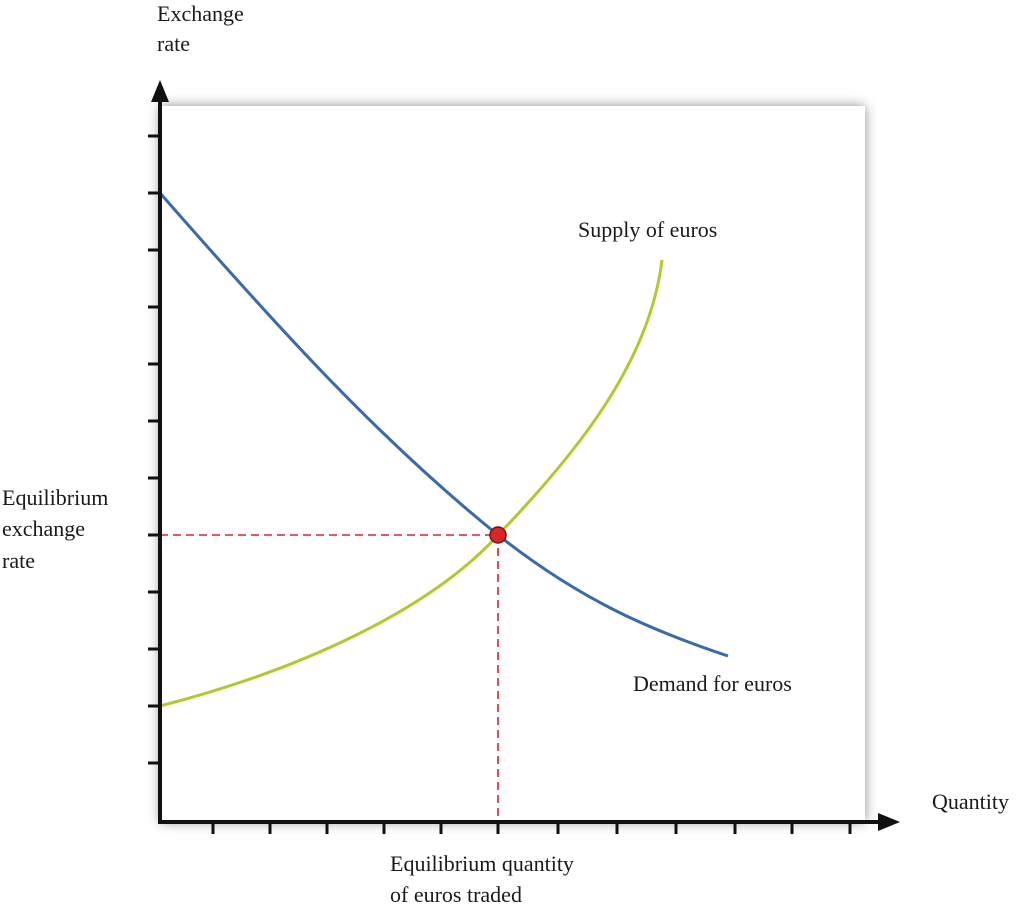 The image size is (1024, 912). Describe the element at coordinates (173, 43) in the screenshot. I see `y-axis-label: rate` at that location.